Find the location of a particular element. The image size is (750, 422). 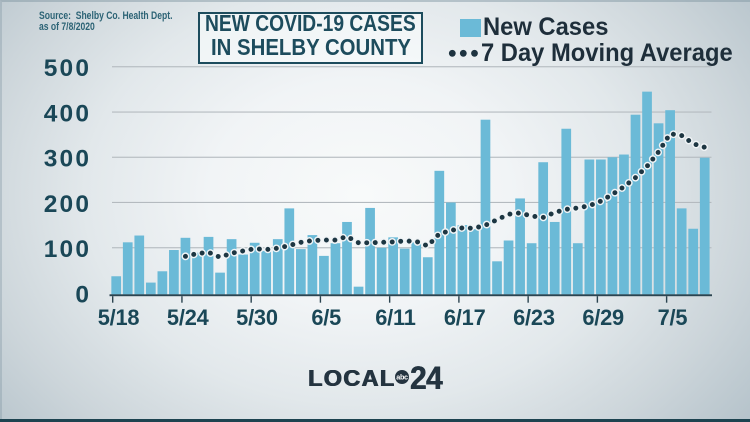

svg-text: abc is located at coordinates (402, 376).